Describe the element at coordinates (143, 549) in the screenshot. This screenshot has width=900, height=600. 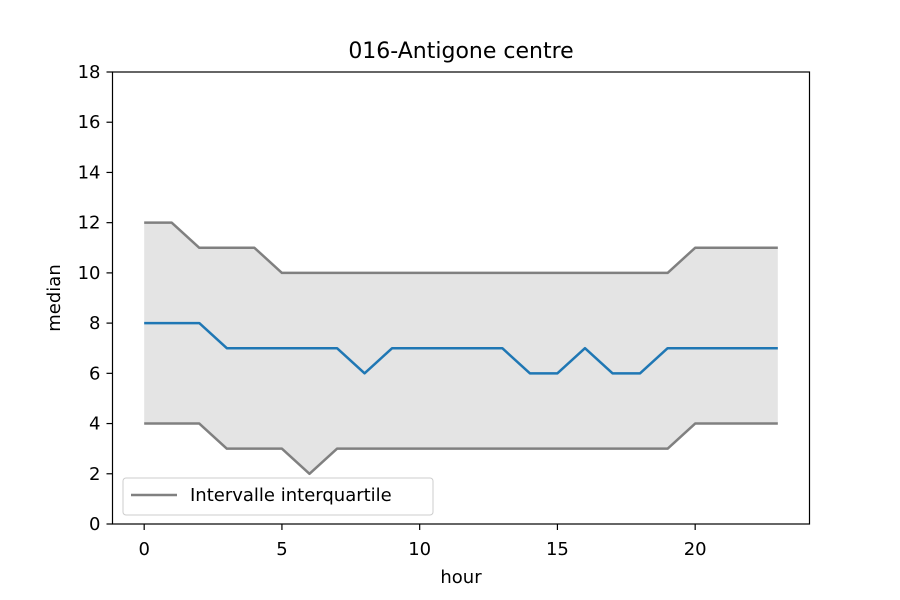
I see `x-tick-label: 0` at that location.